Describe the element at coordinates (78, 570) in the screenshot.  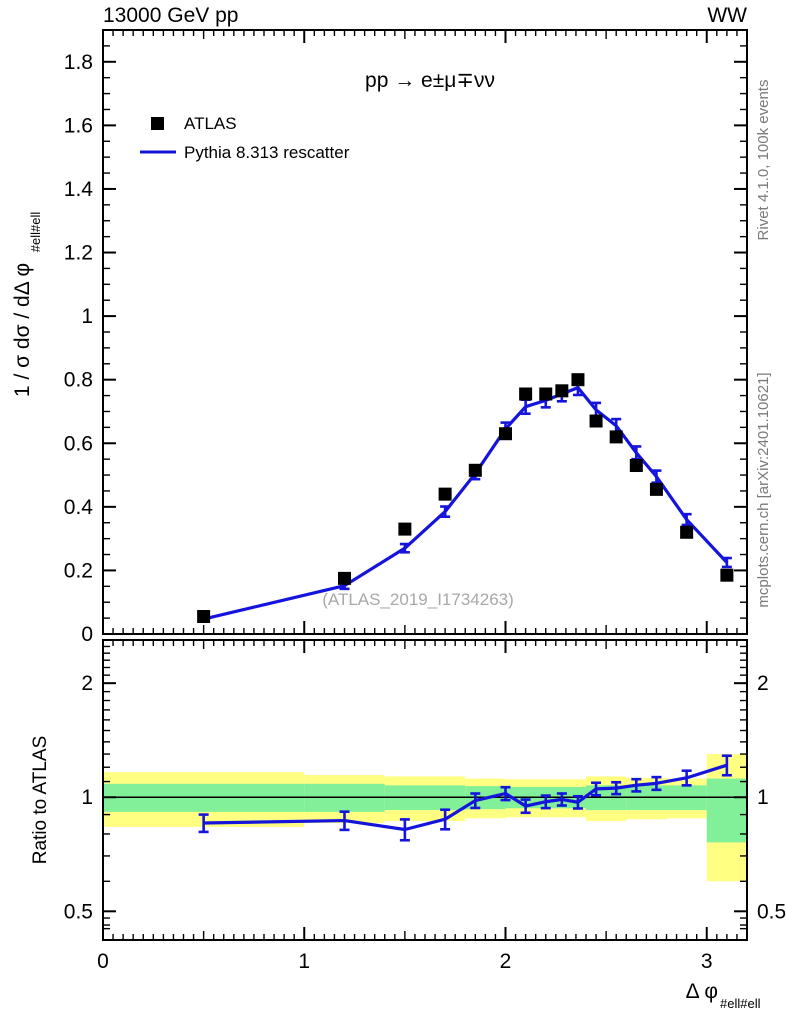
I see `main-y-tick-label: 0.2` at that location.